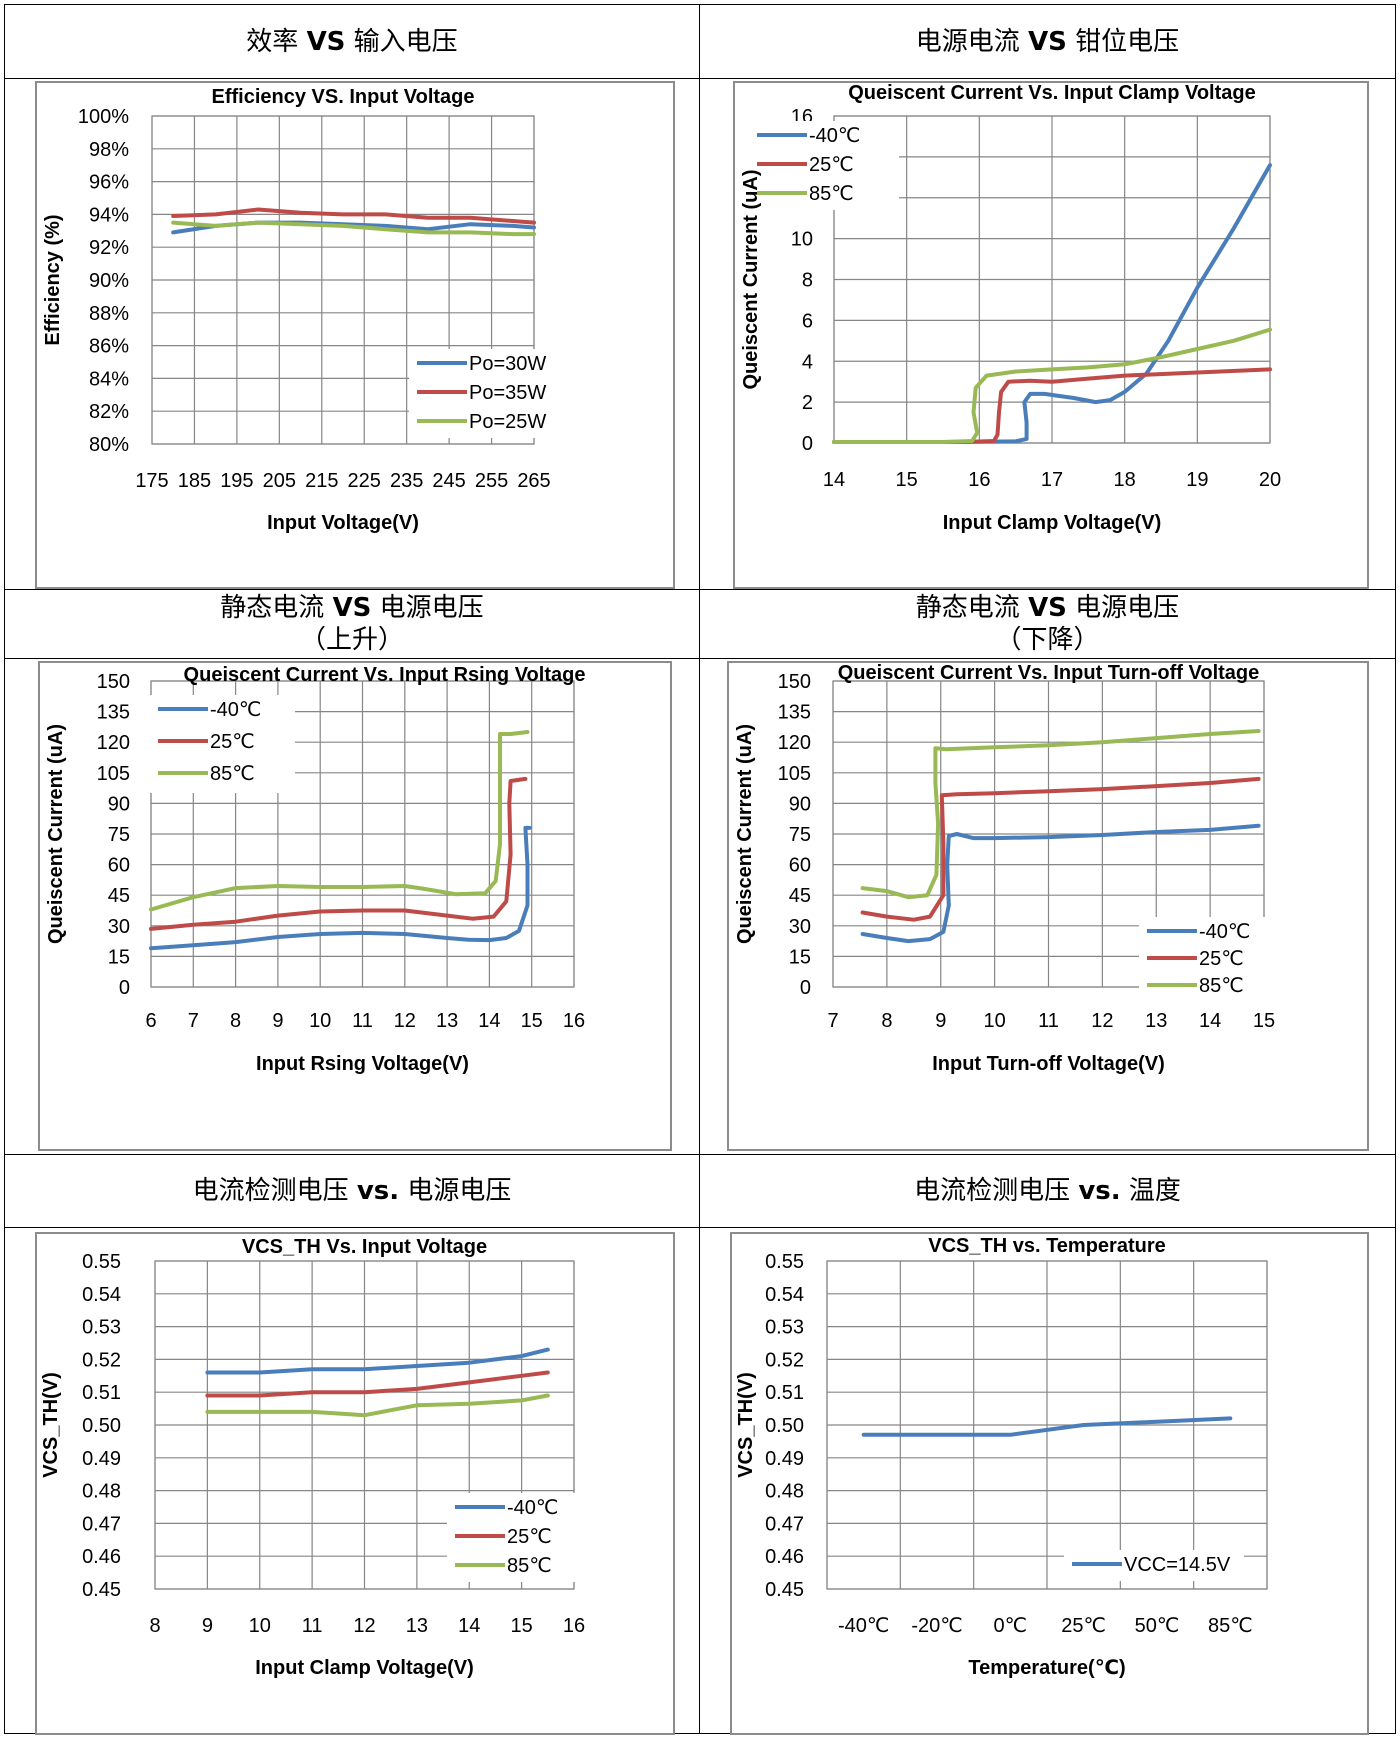  What do you see at coordinates (194, 481) in the screenshot?
I see `x-tick-label: 185` at bounding box center [194, 481].